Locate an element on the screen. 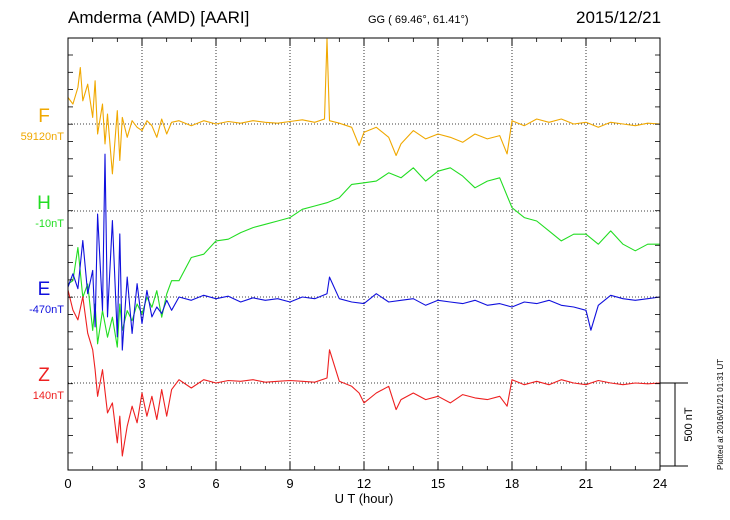  x-tick-label: 12 is located at coordinates (364, 483).